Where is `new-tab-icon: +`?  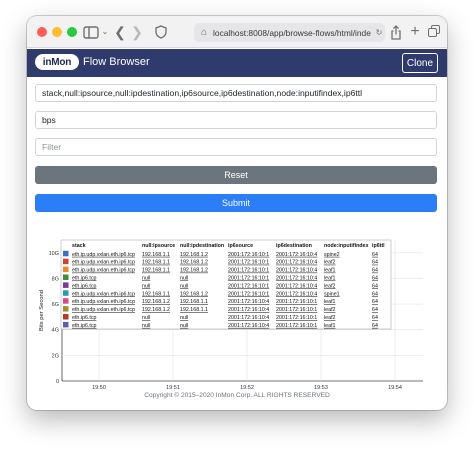 new-tab-icon: + is located at coordinates (415, 31).